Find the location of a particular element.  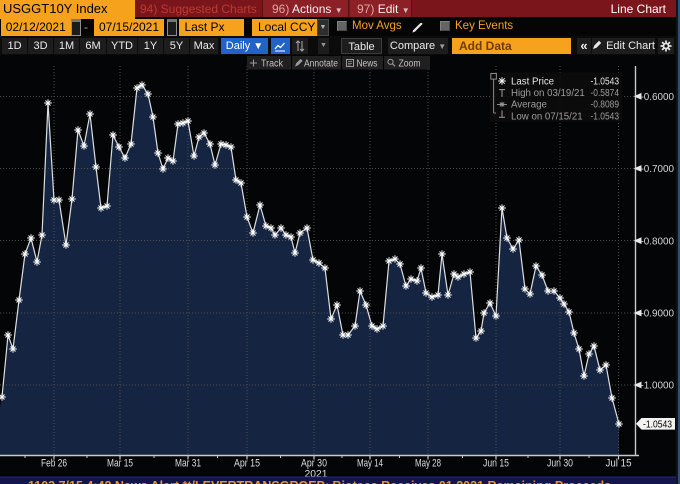

svg-text: -1.0000 is located at coordinates (658, 386).